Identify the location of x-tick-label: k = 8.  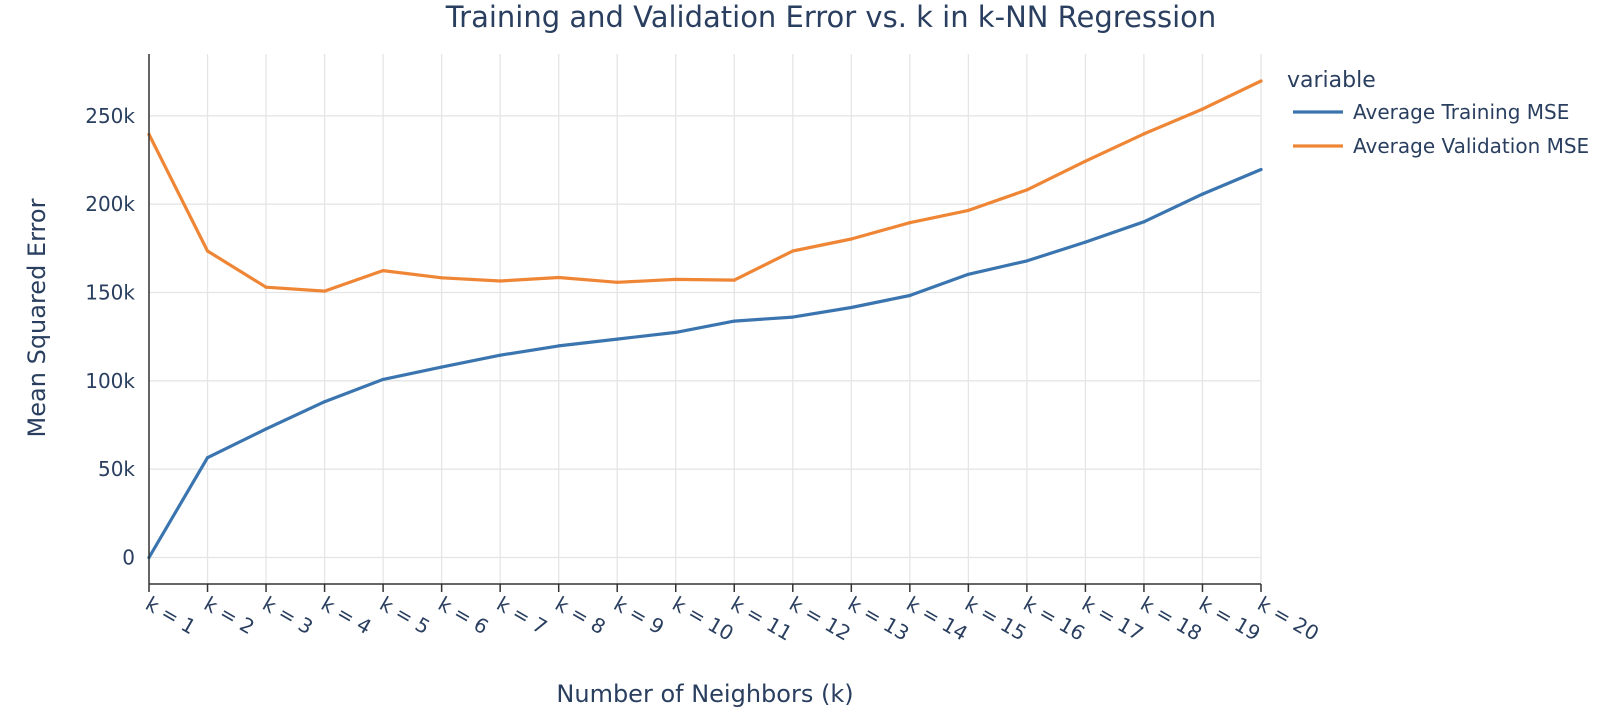
(580, 616).